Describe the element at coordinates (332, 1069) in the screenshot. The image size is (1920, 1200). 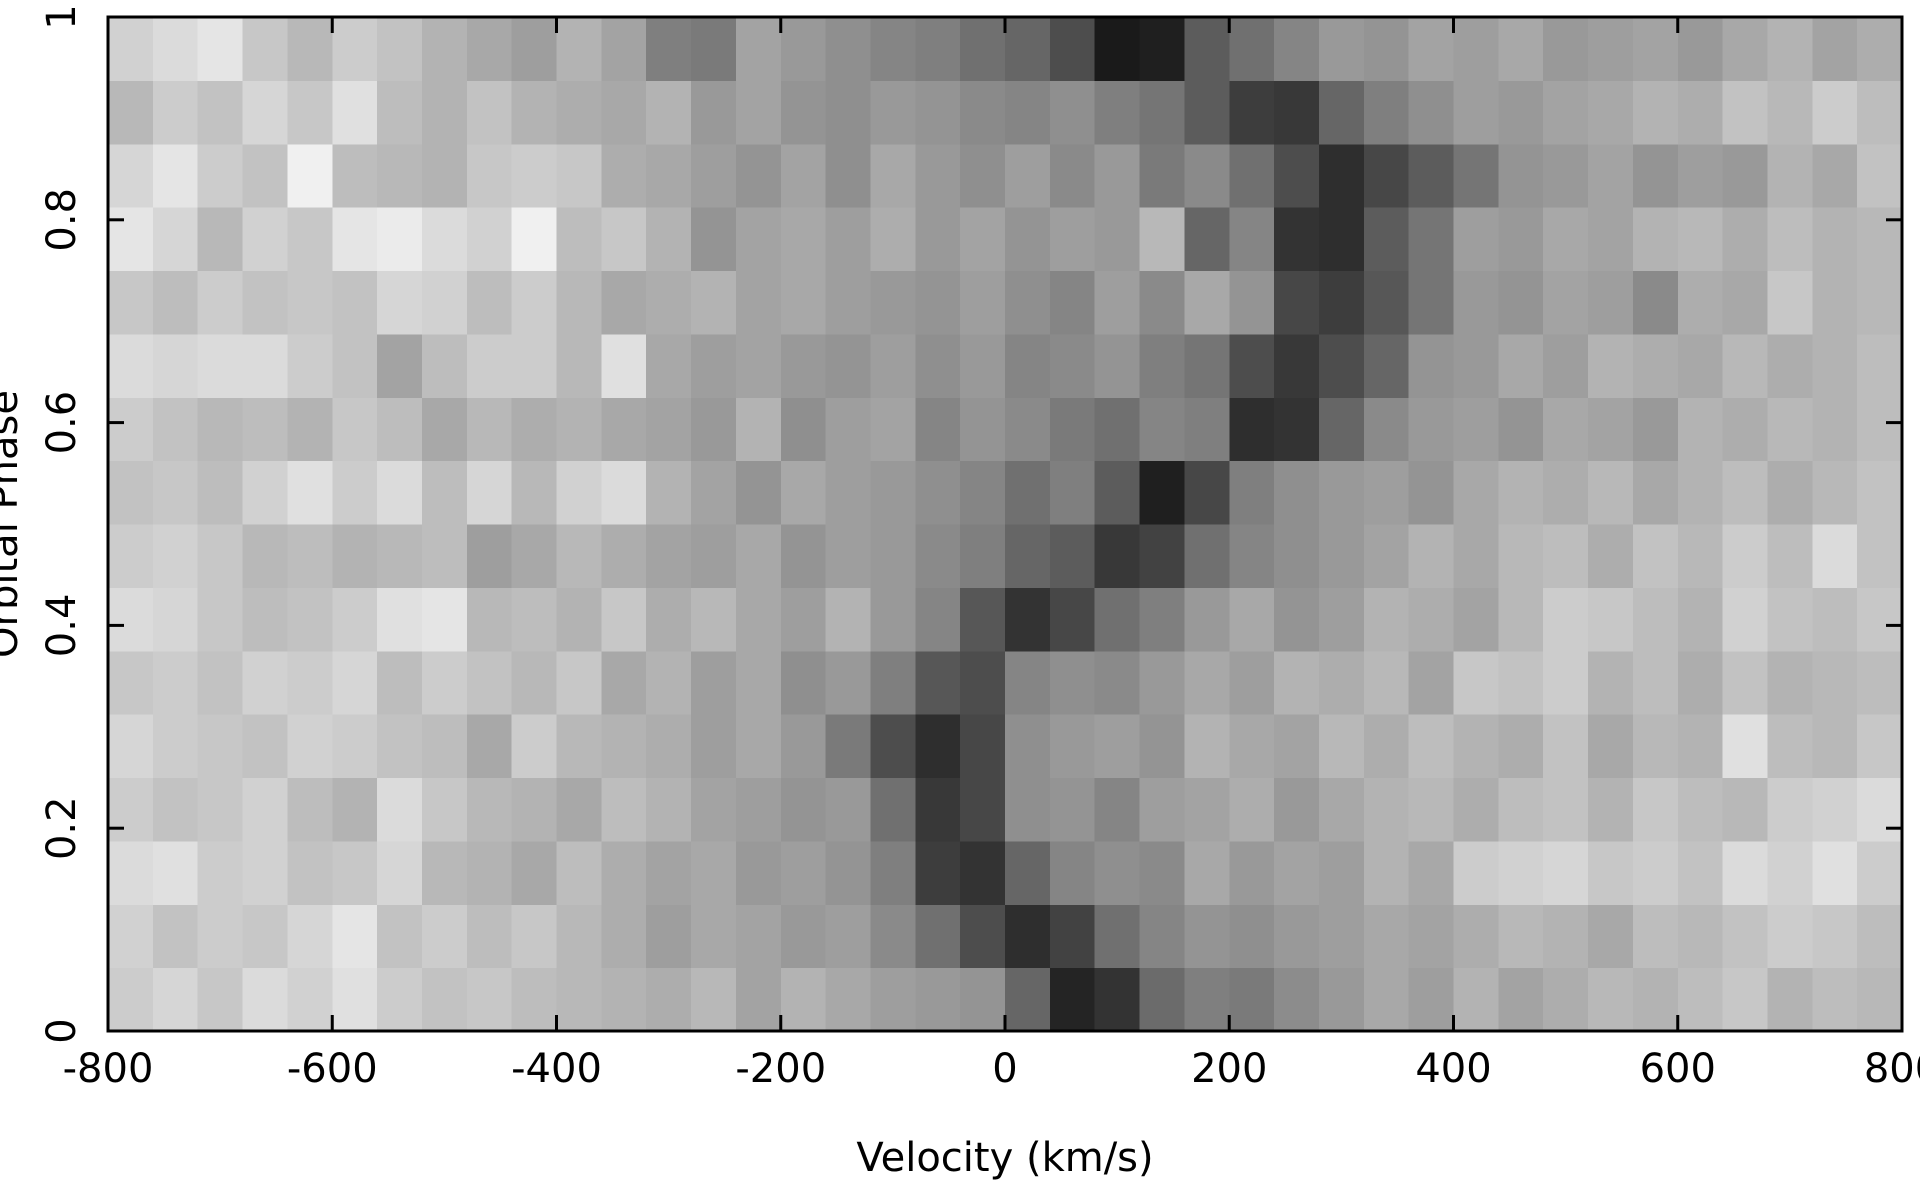
I see `x-tick-label: -600` at that location.